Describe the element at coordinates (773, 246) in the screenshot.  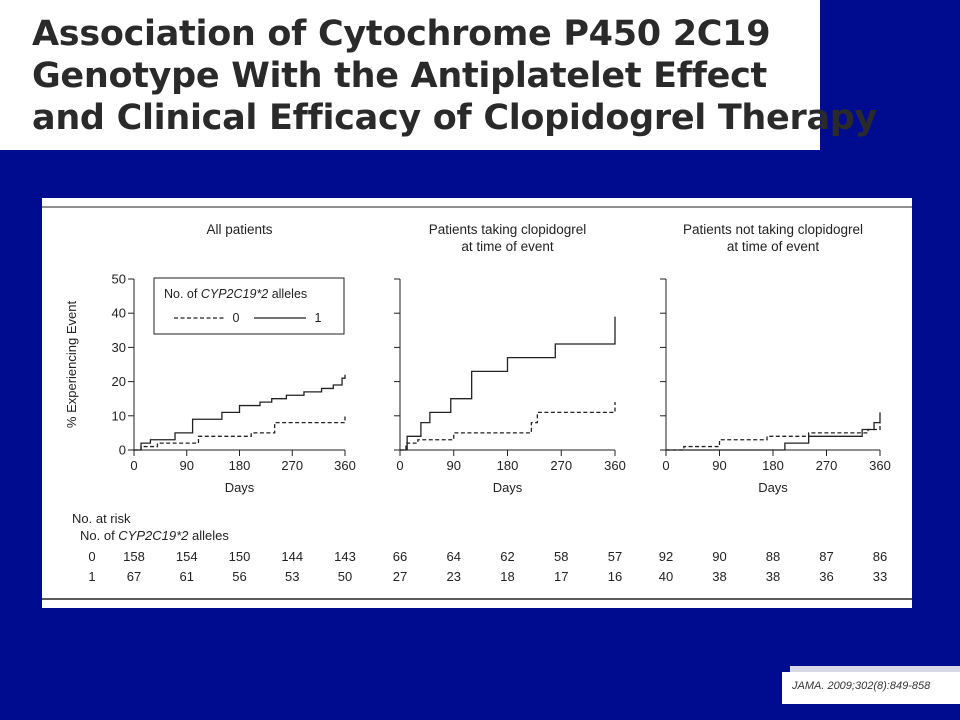
I see `panel-3-title-line-2: at time of event` at that location.